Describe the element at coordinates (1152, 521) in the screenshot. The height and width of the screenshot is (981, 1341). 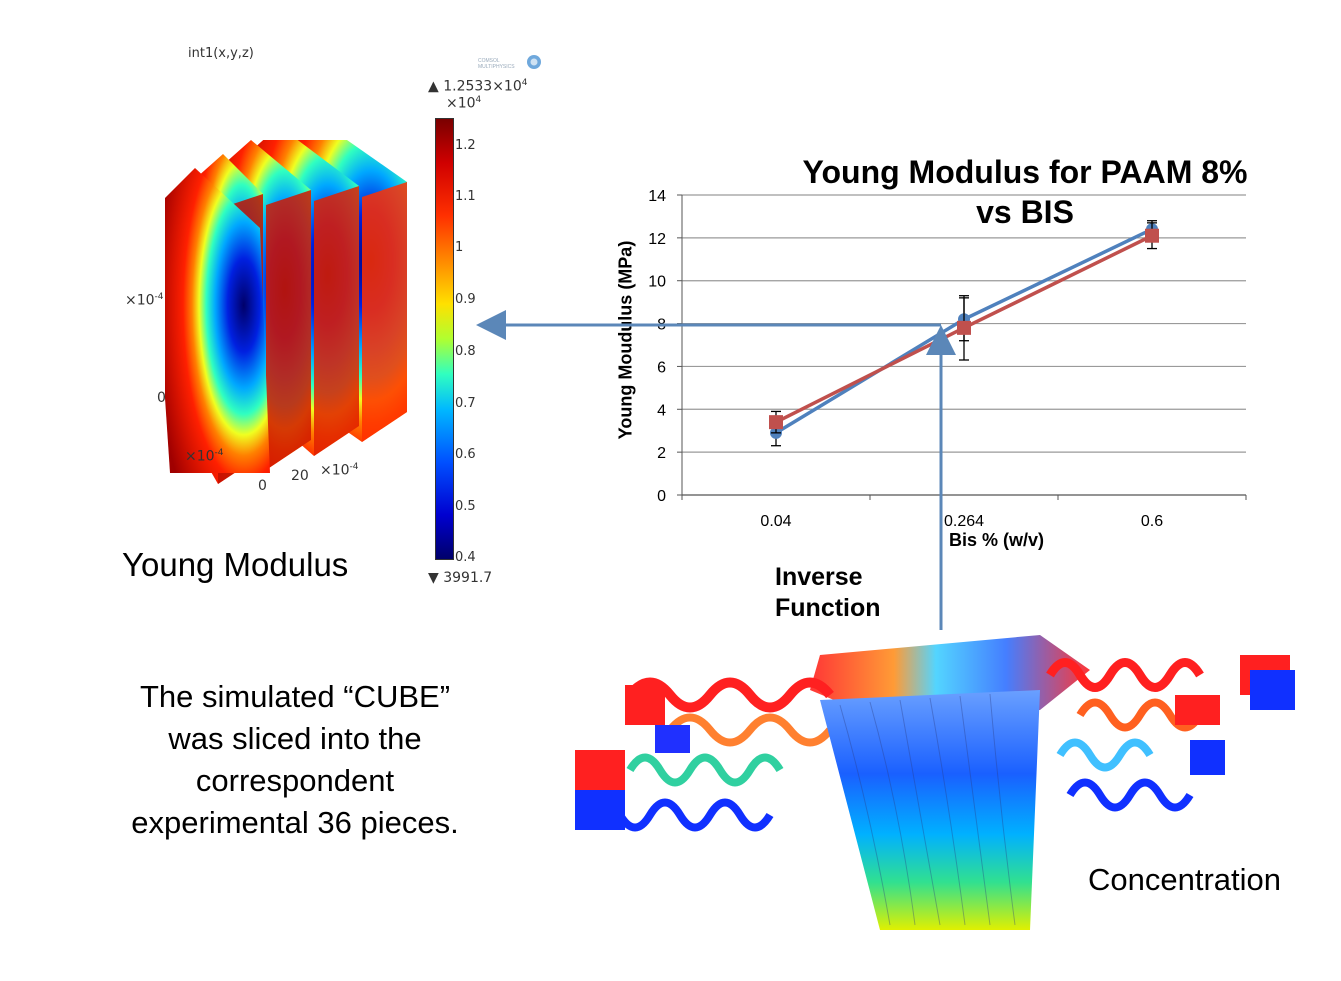
I see `x-tick-label: 0.6` at that location.